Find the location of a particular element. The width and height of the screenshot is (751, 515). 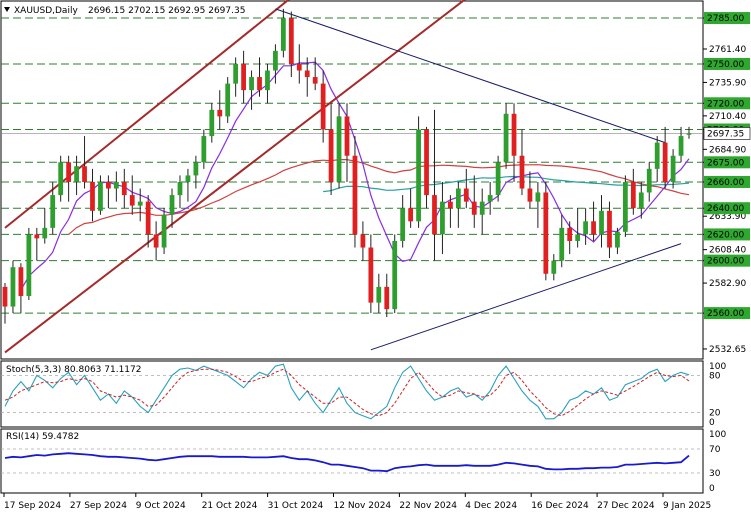

stoch-title: Stoch(5,3,3) 80.8063 71.1172 is located at coordinates (73, 370).